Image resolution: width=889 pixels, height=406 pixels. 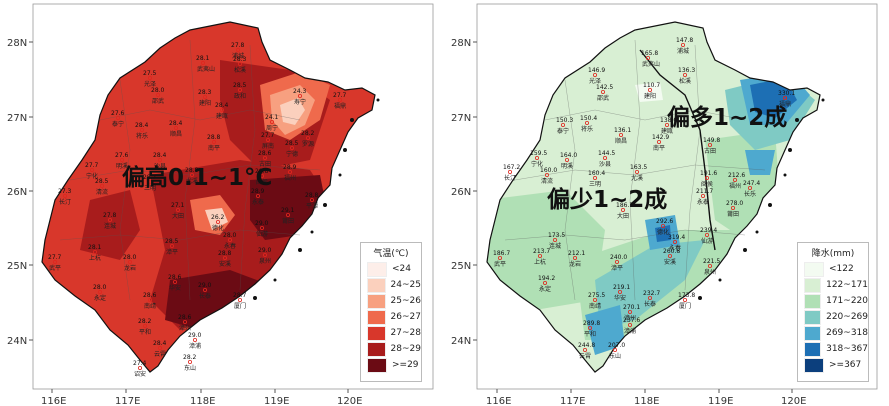 What do you see at coordinates (240, 306) in the screenshot?
I see `temperature-station-name: 厦门` at bounding box center [240, 306].